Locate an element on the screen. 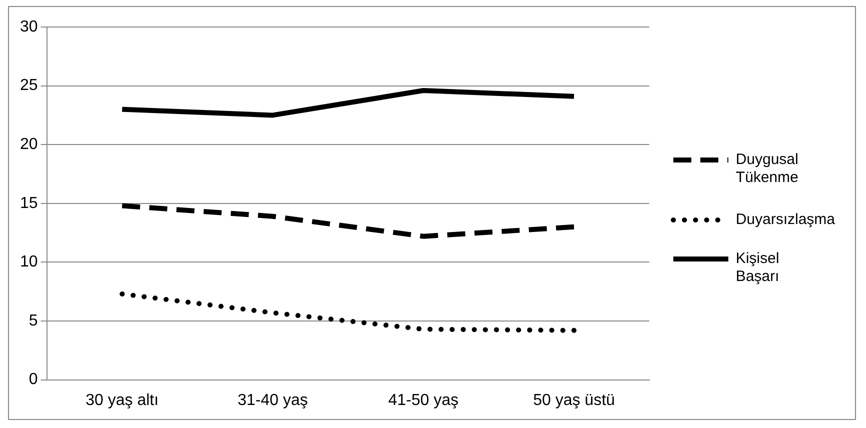 This screenshot has height=428, width=866. legend-label: Duyarsızlaşma is located at coordinates (786, 219).